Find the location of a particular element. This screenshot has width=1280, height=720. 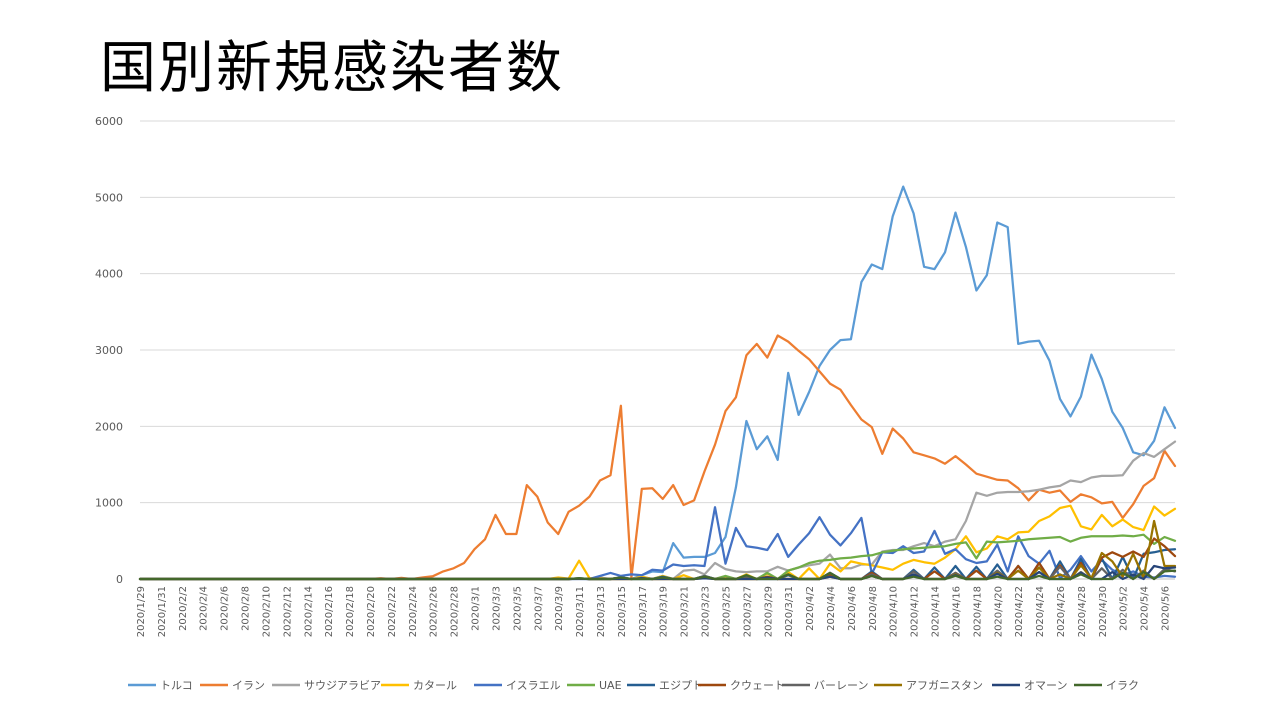

x-tick-label: 2020/4/16 is located at coordinates (956, 611).